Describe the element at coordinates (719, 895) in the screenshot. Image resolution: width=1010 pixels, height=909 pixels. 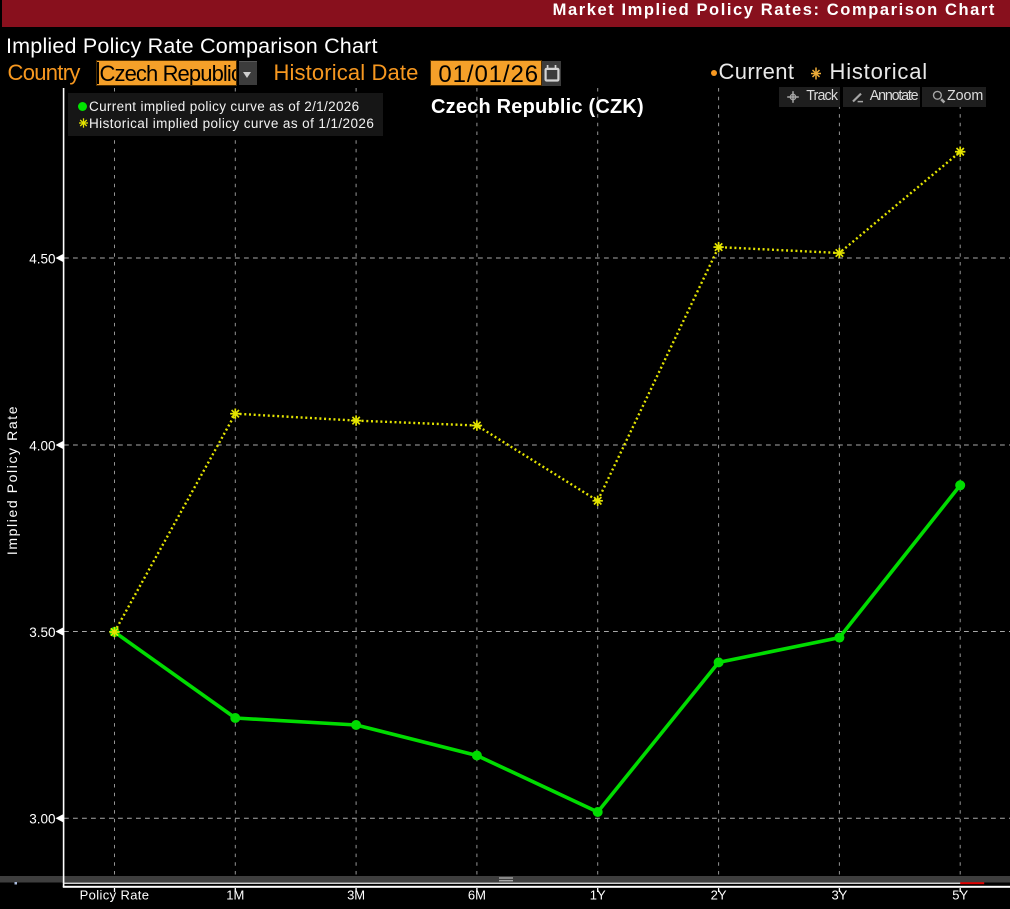
I see `svg-text: 2Y` at that location.